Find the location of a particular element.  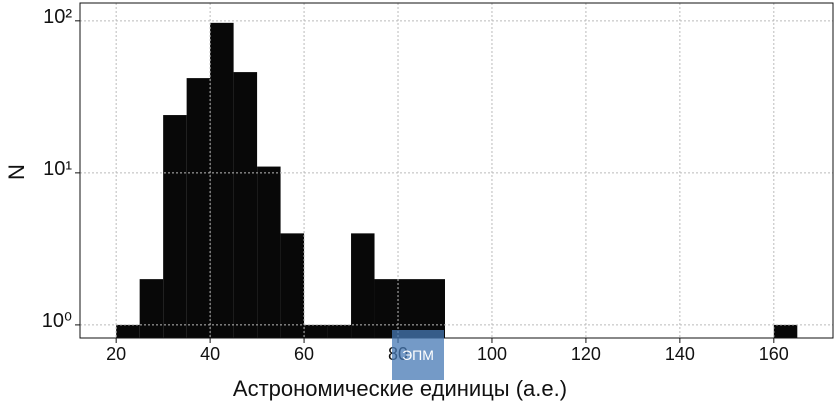

y-tick-label: 10¹ is located at coordinates (57, 169).